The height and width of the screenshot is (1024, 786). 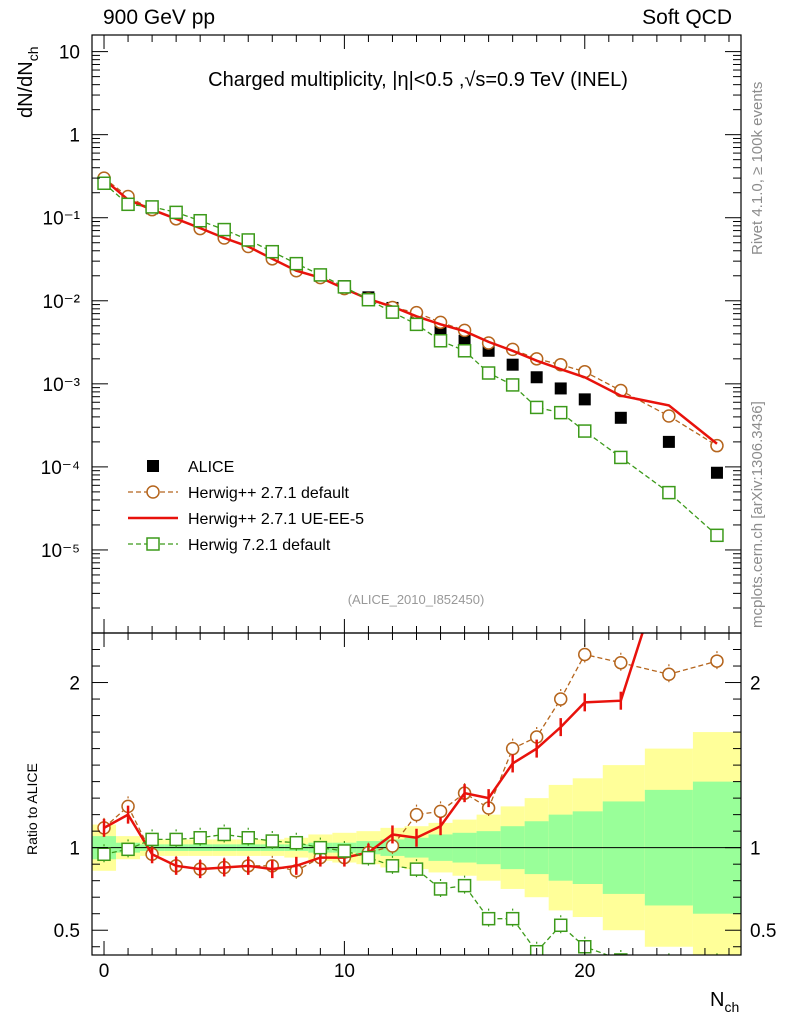 What do you see at coordinates (67, 931) in the screenshot?
I see `ratio-y-tick-label: 0.5` at bounding box center [67, 931].